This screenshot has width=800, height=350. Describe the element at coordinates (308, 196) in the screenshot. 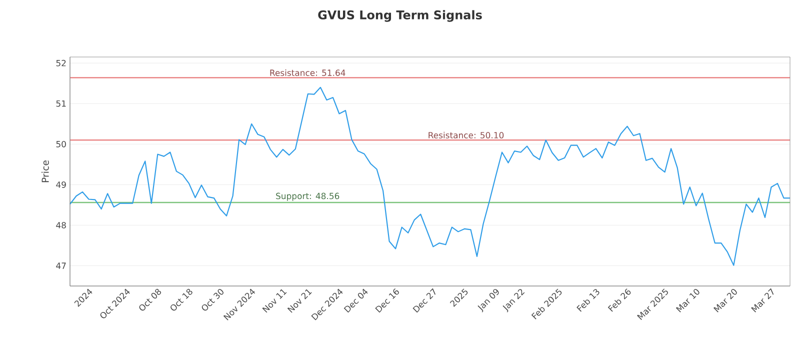

I see `ref-line-label: Support: 48.56` at that location.